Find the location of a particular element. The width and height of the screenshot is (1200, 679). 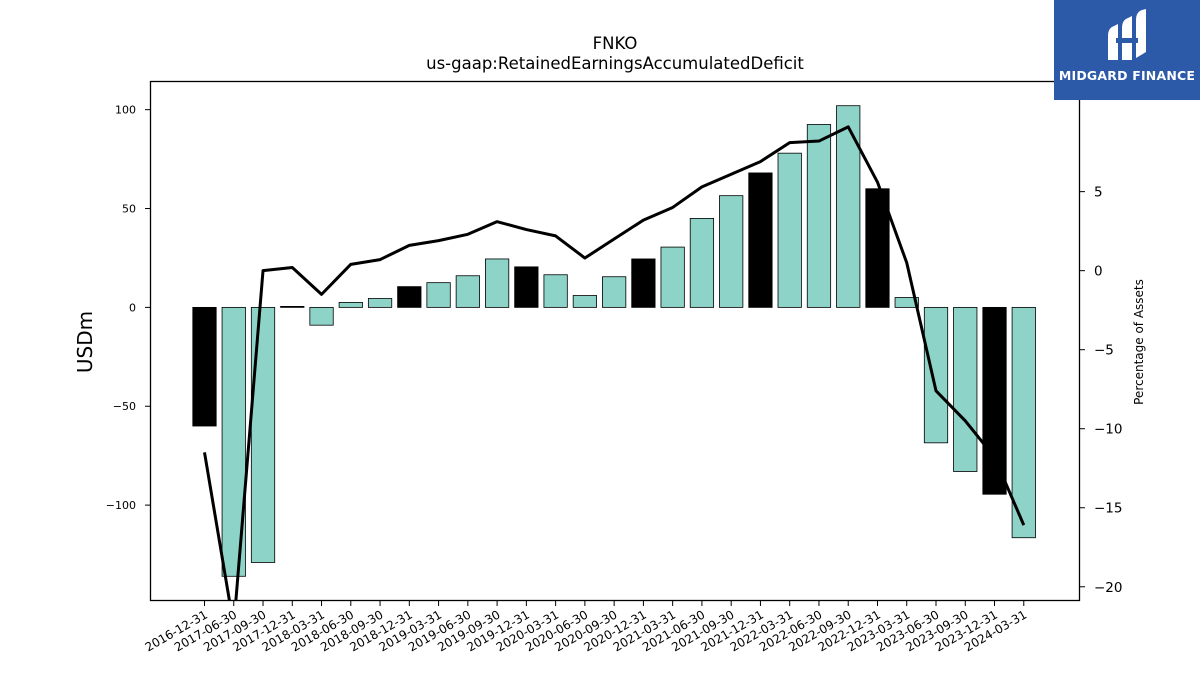

y2-tick-label: −5 is located at coordinates (1104, 351).